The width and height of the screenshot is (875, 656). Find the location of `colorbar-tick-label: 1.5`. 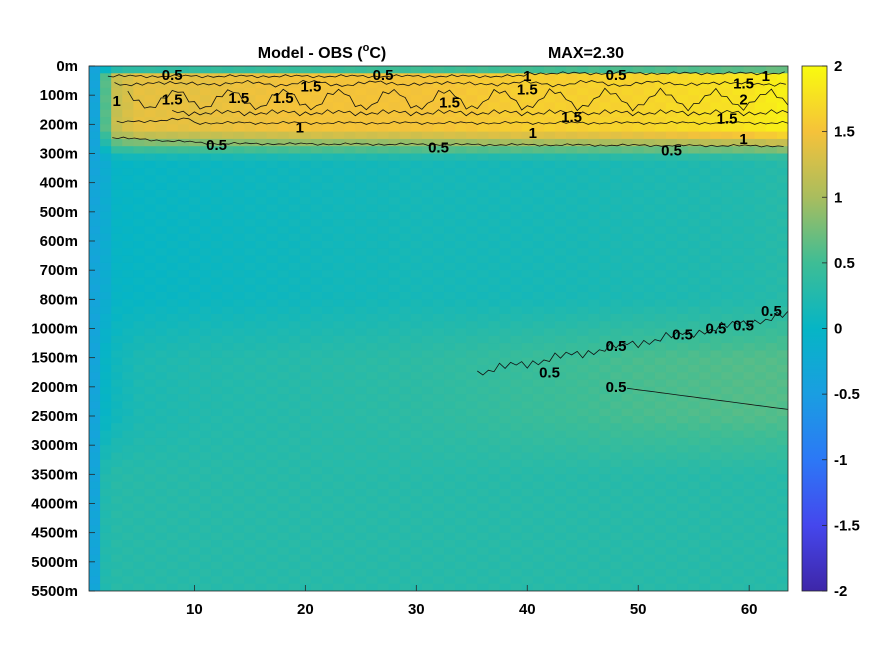

colorbar-tick-label: 1.5 is located at coordinates (844, 132).